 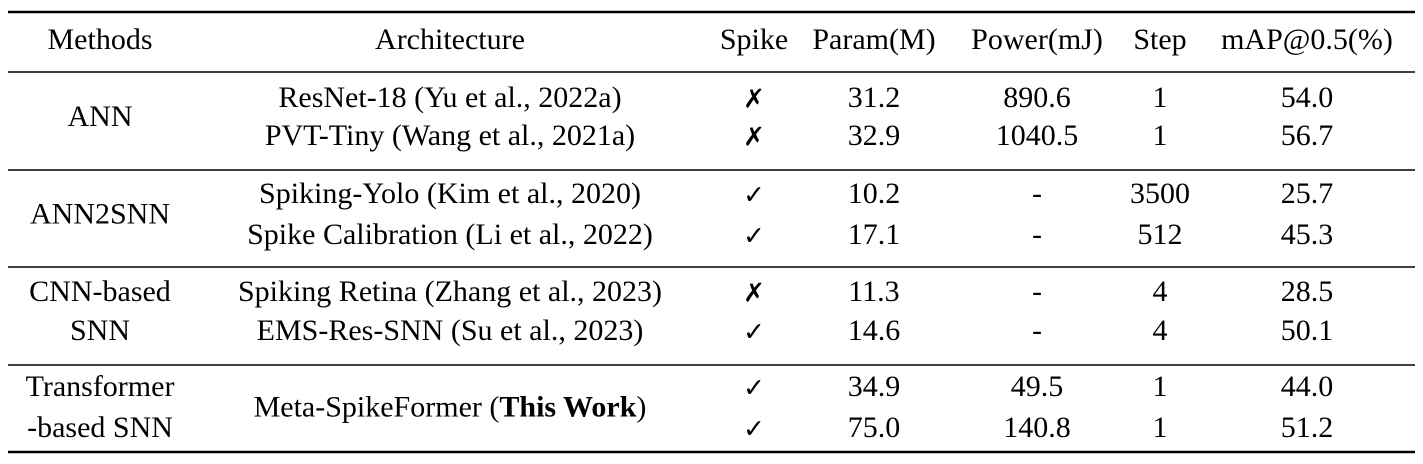 I want to click on architecture: Spike Calibration (Li et al., 2022), so click(x=450, y=234).